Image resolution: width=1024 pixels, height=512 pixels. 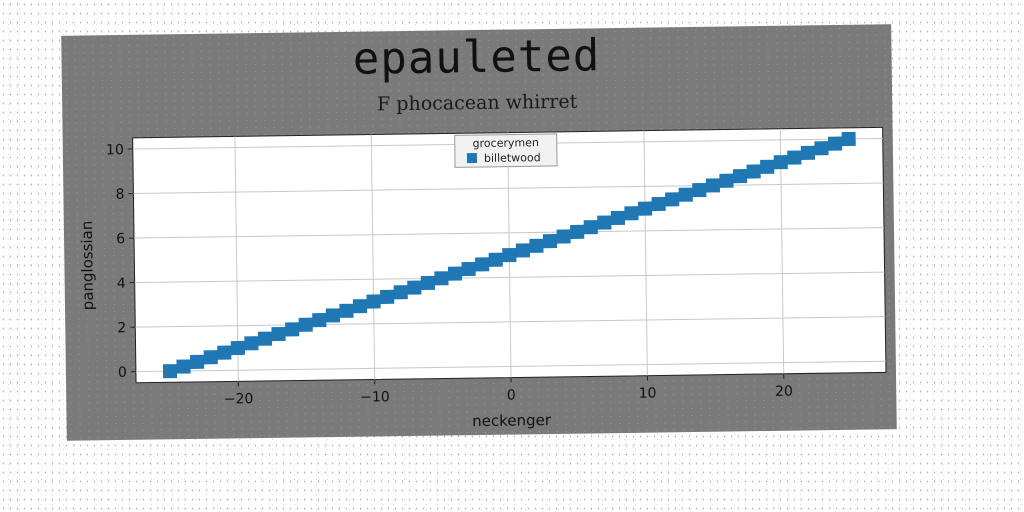 I want to click on x-tick-label: 10, so click(x=648, y=394).